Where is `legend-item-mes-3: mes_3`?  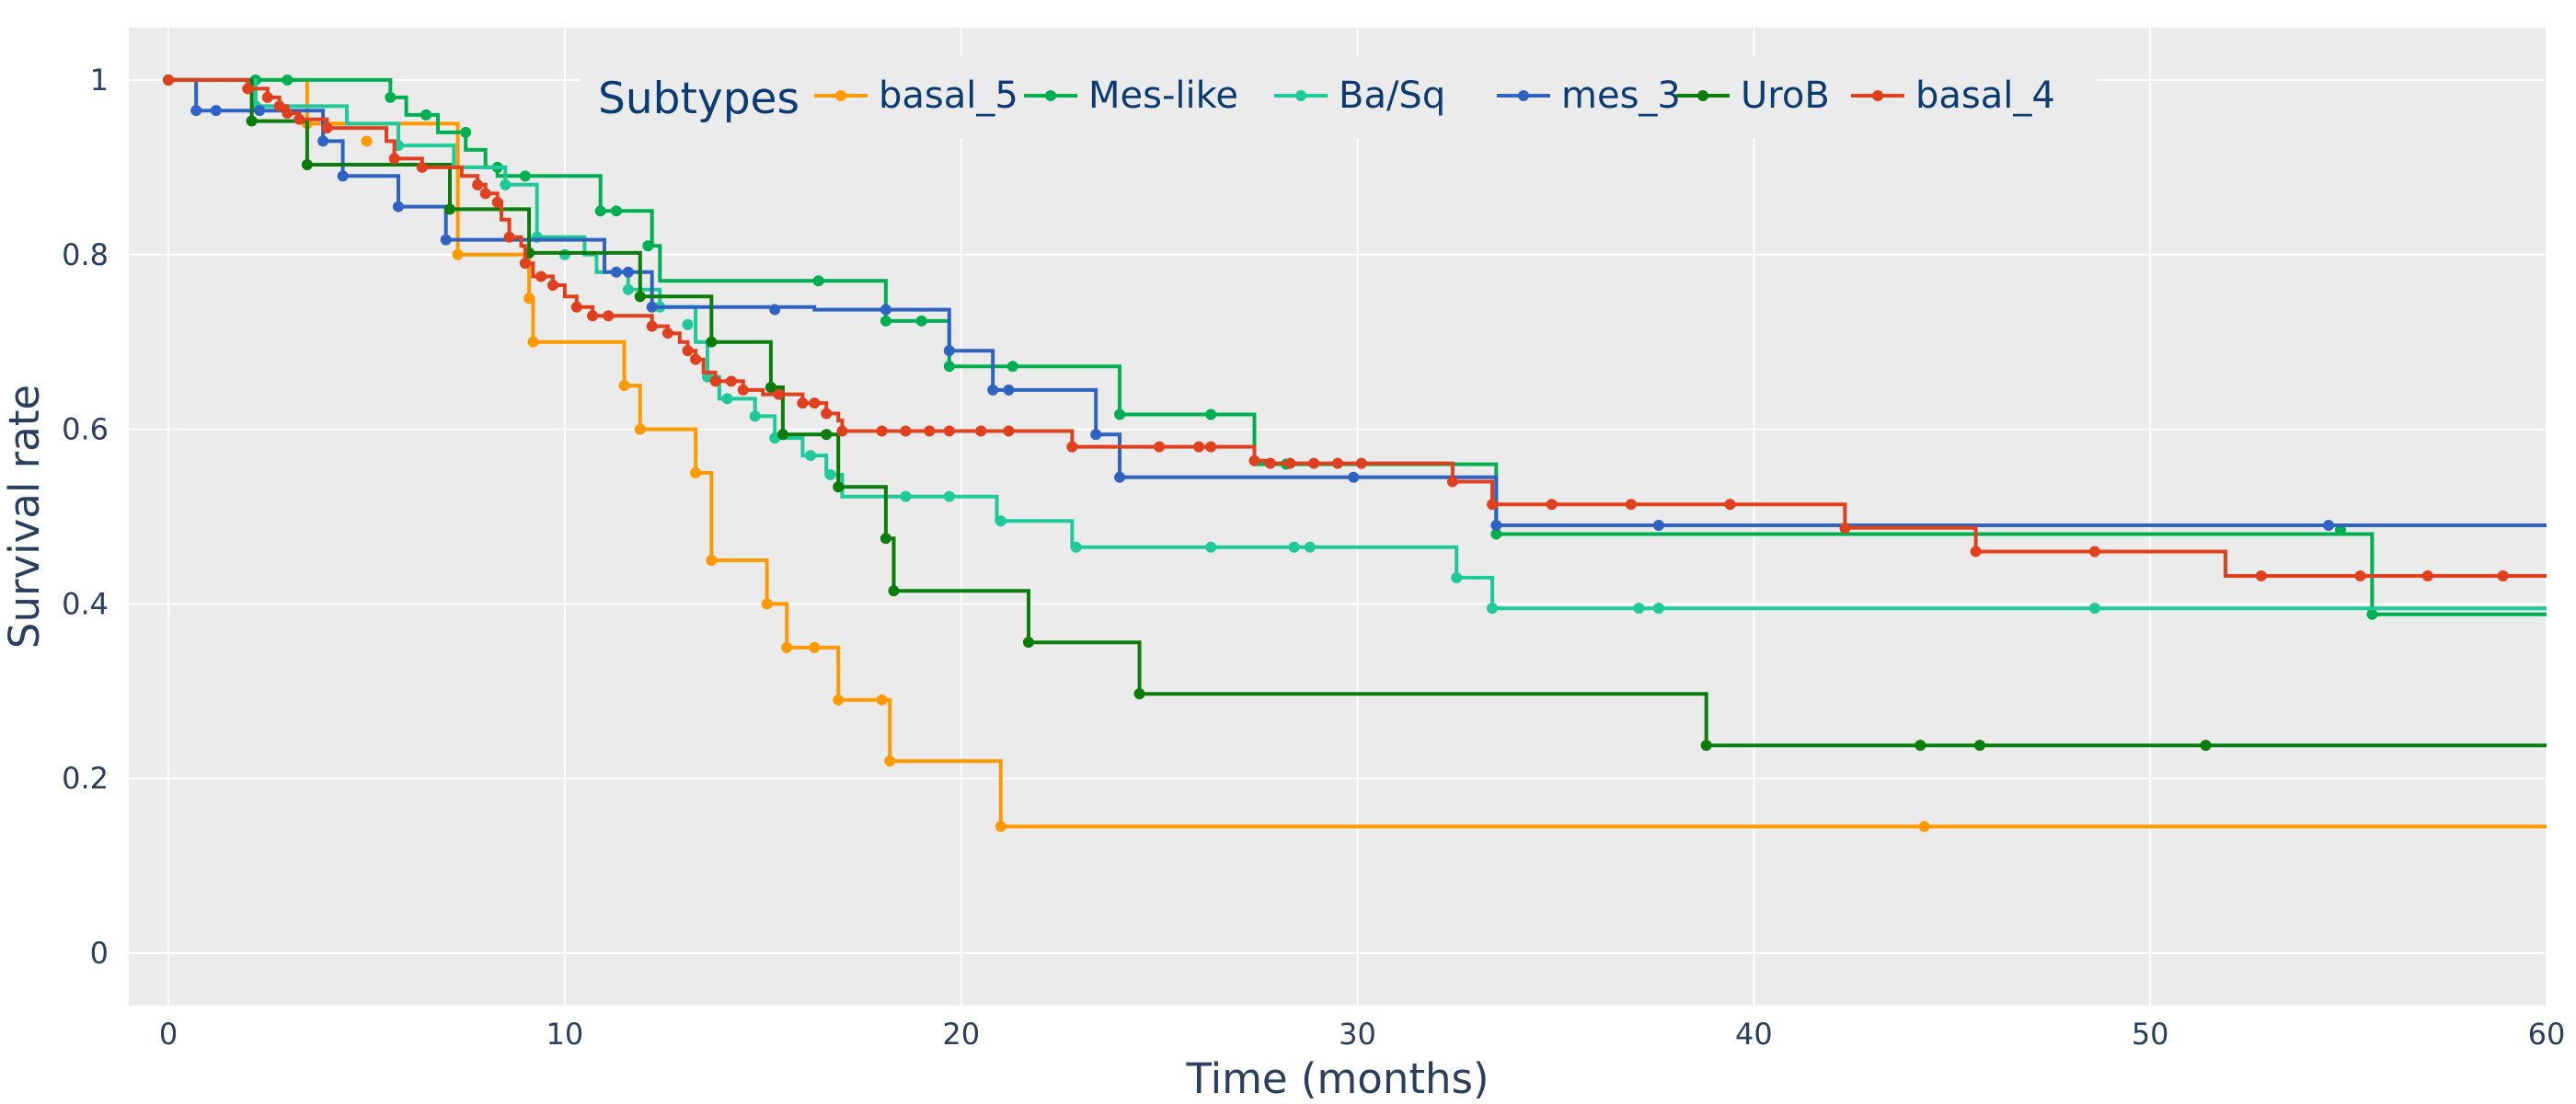
legend-item-mes-3: mes_3 is located at coordinates (1589, 96).